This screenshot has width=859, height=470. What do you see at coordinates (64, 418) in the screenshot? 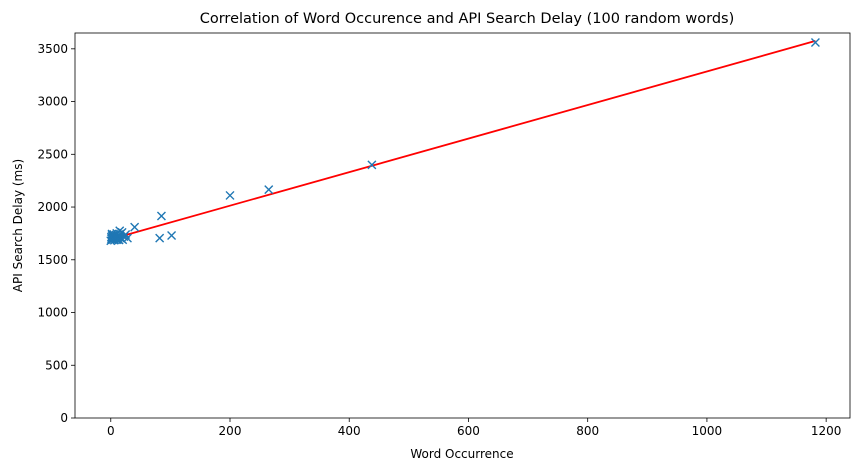
I see `y-tick-label: 0` at bounding box center [64, 418].